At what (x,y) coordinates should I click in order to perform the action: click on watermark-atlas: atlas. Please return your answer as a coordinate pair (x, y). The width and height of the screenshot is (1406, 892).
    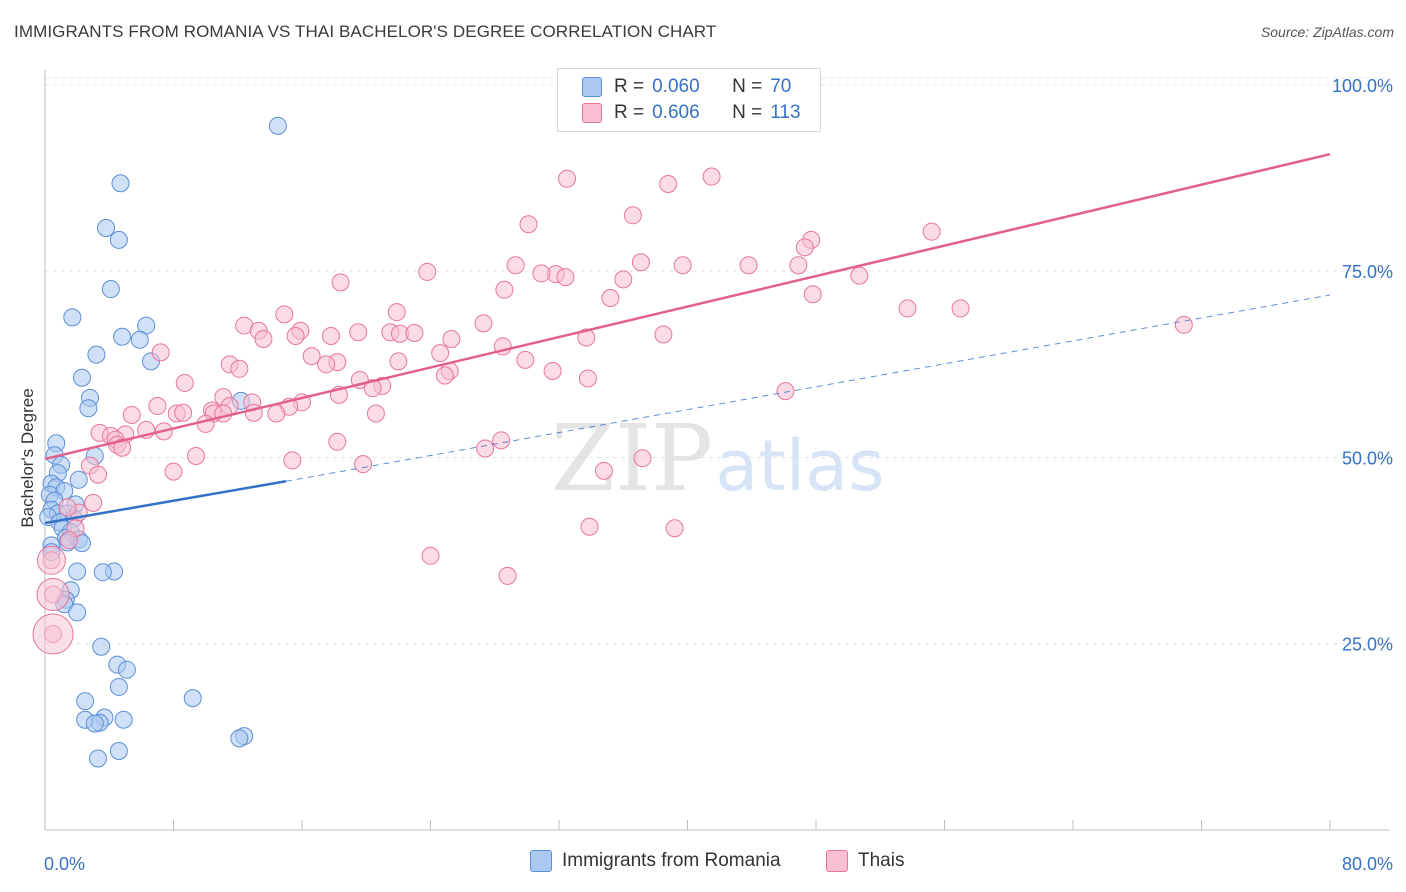
    Looking at the image, I should click on (799, 466).